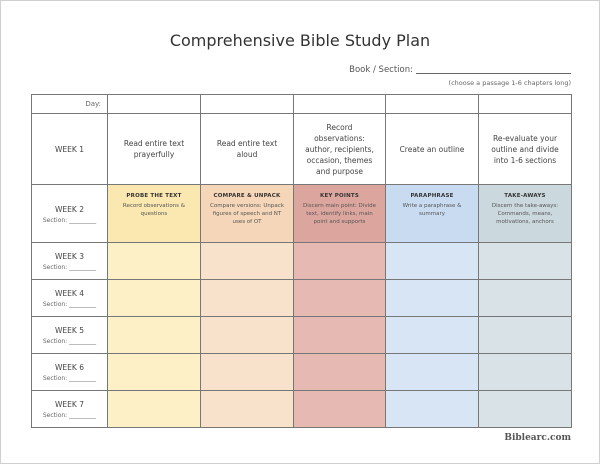  What do you see at coordinates (70, 104) in the screenshot?
I see `day-cell: Day:` at bounding box center [70, 104].